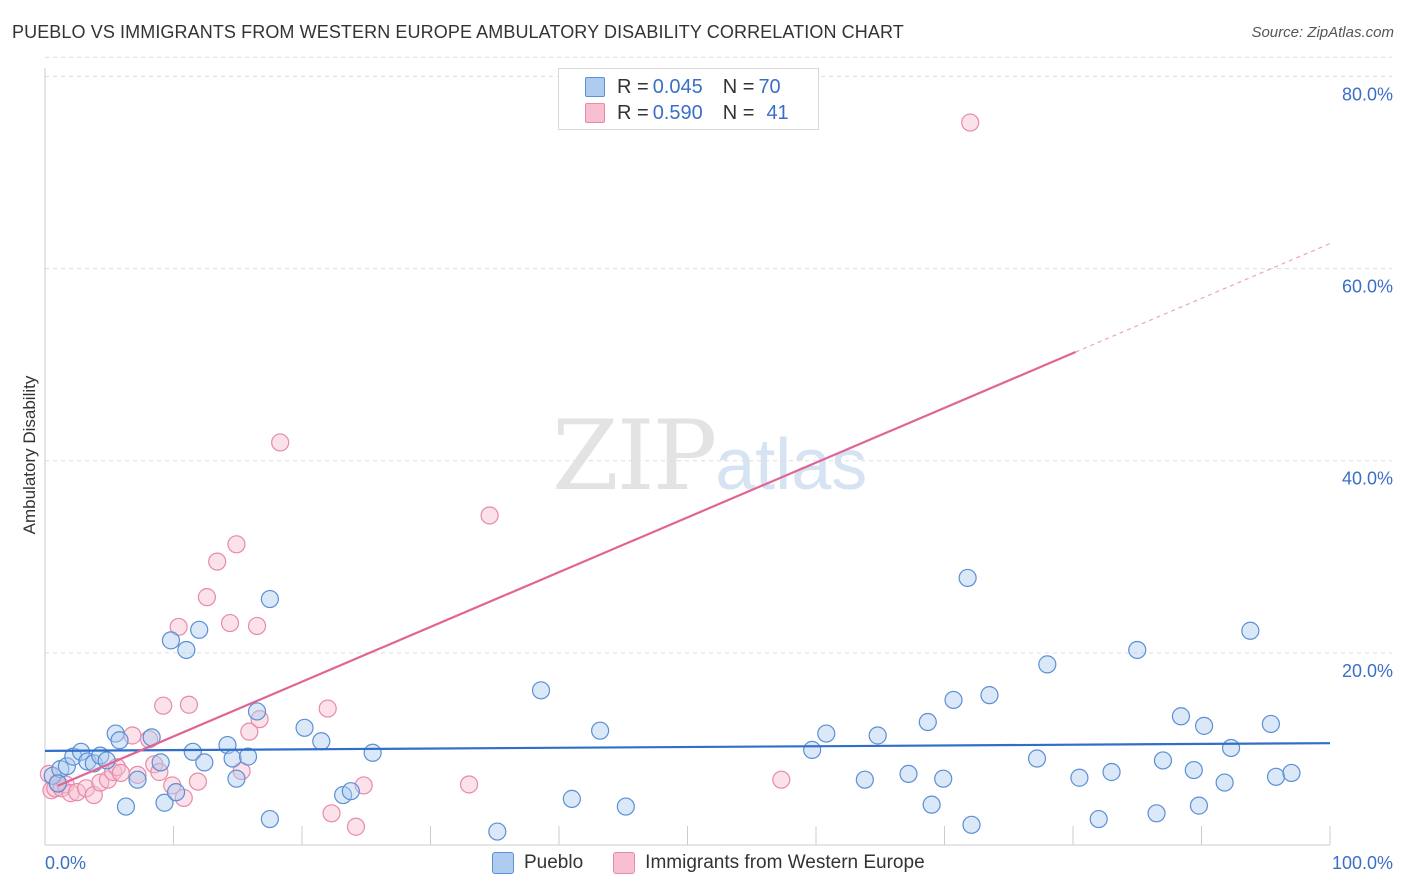 The width and height of the screenshot is (1406, 892). What do you see at coordinates (554, 862) in the screenshot?
I see `legend-label-pueblo: Pueblo` at bounding box center [554, 862].